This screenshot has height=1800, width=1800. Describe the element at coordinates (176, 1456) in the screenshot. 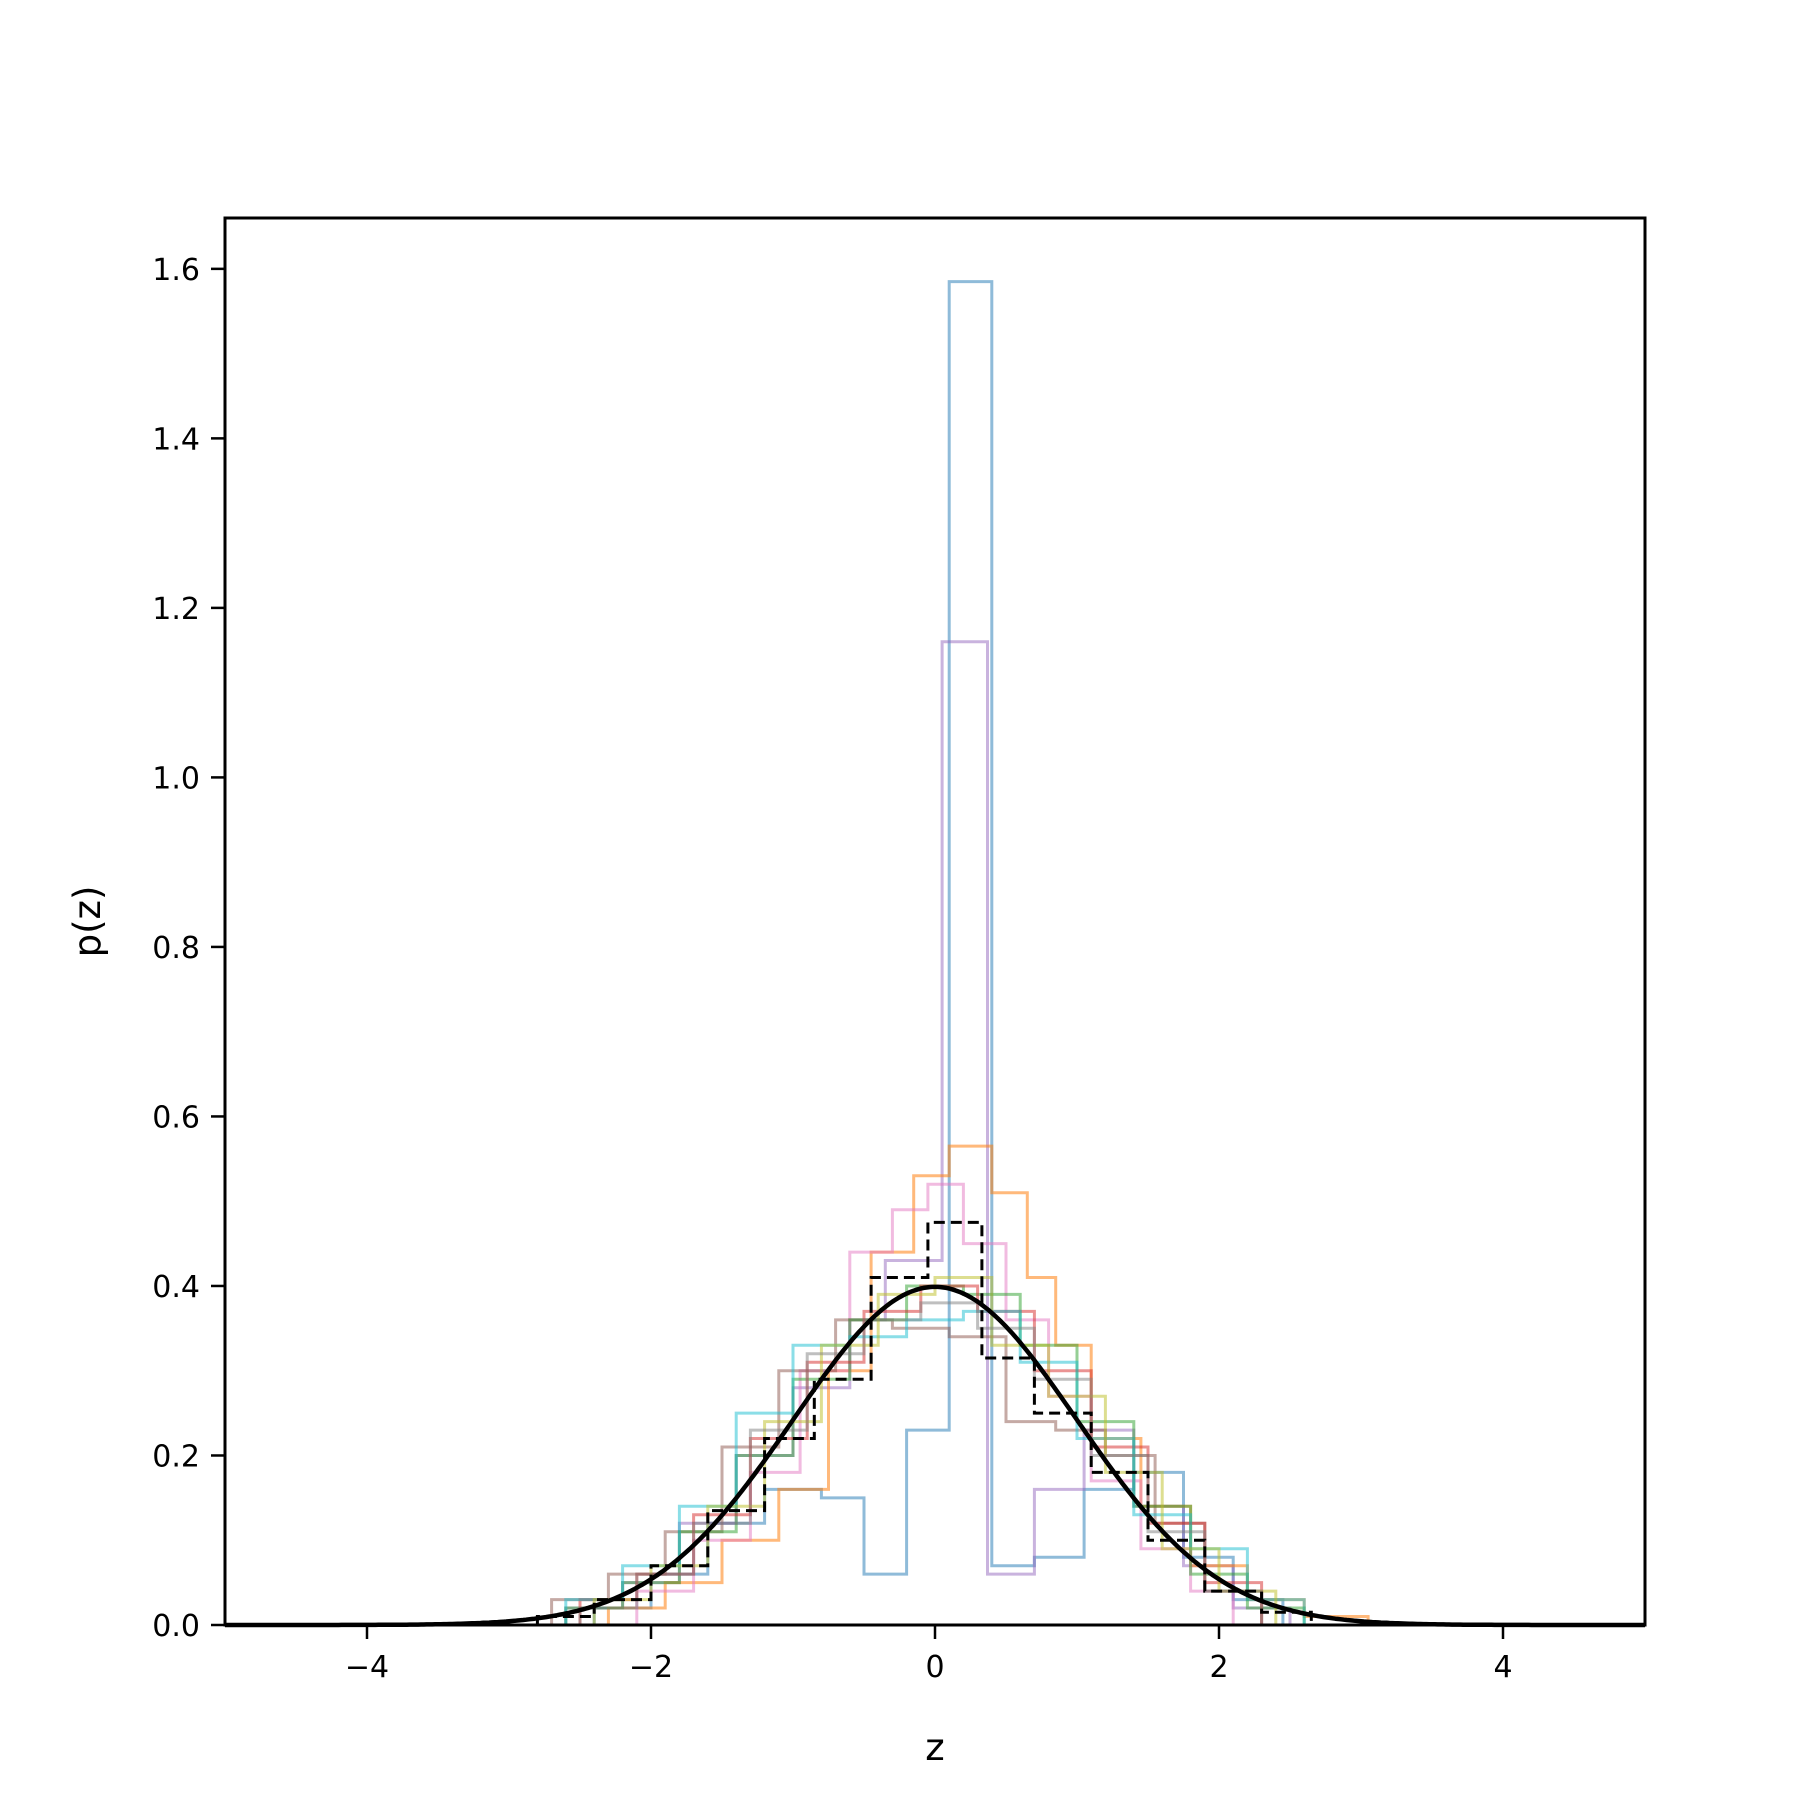

I see `y-tick-label: 0.2` at that location.